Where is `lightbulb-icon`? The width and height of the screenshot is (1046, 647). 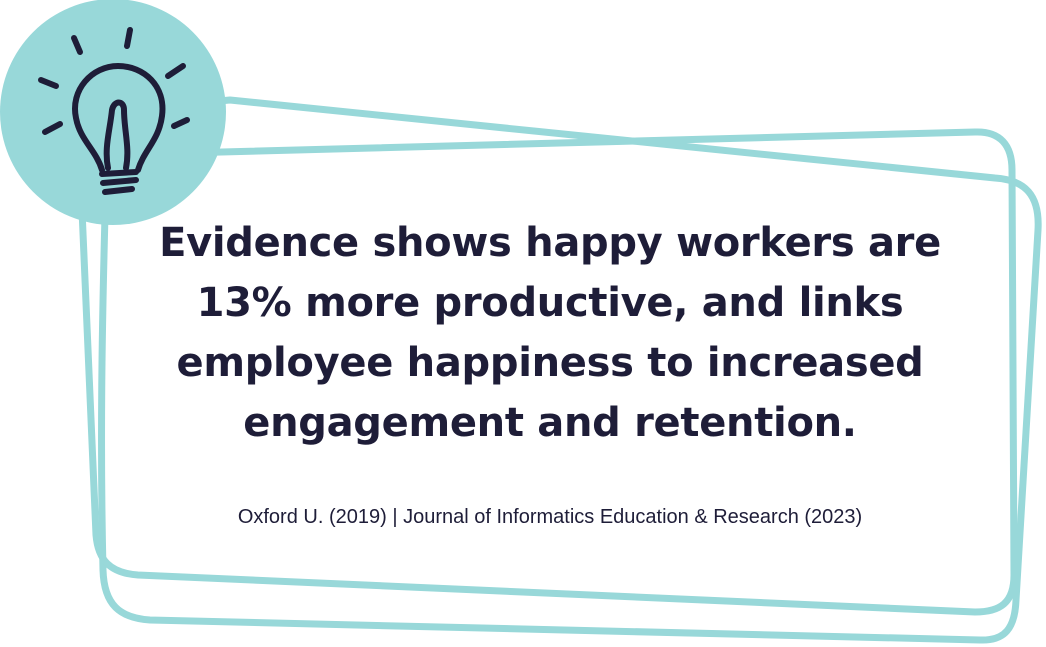 lightbulb-icon is located at coordinates (114, 111).